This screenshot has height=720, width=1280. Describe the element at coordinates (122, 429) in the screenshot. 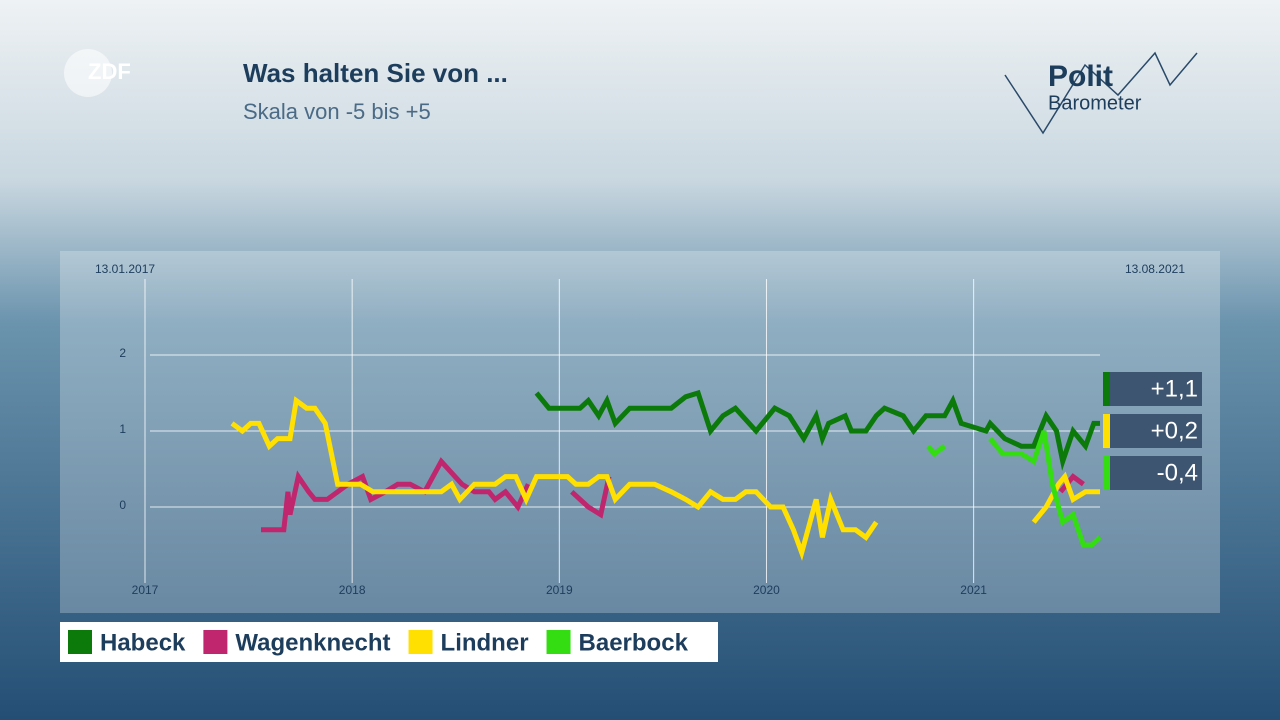

I see `y-tick-label: 1` at that location.